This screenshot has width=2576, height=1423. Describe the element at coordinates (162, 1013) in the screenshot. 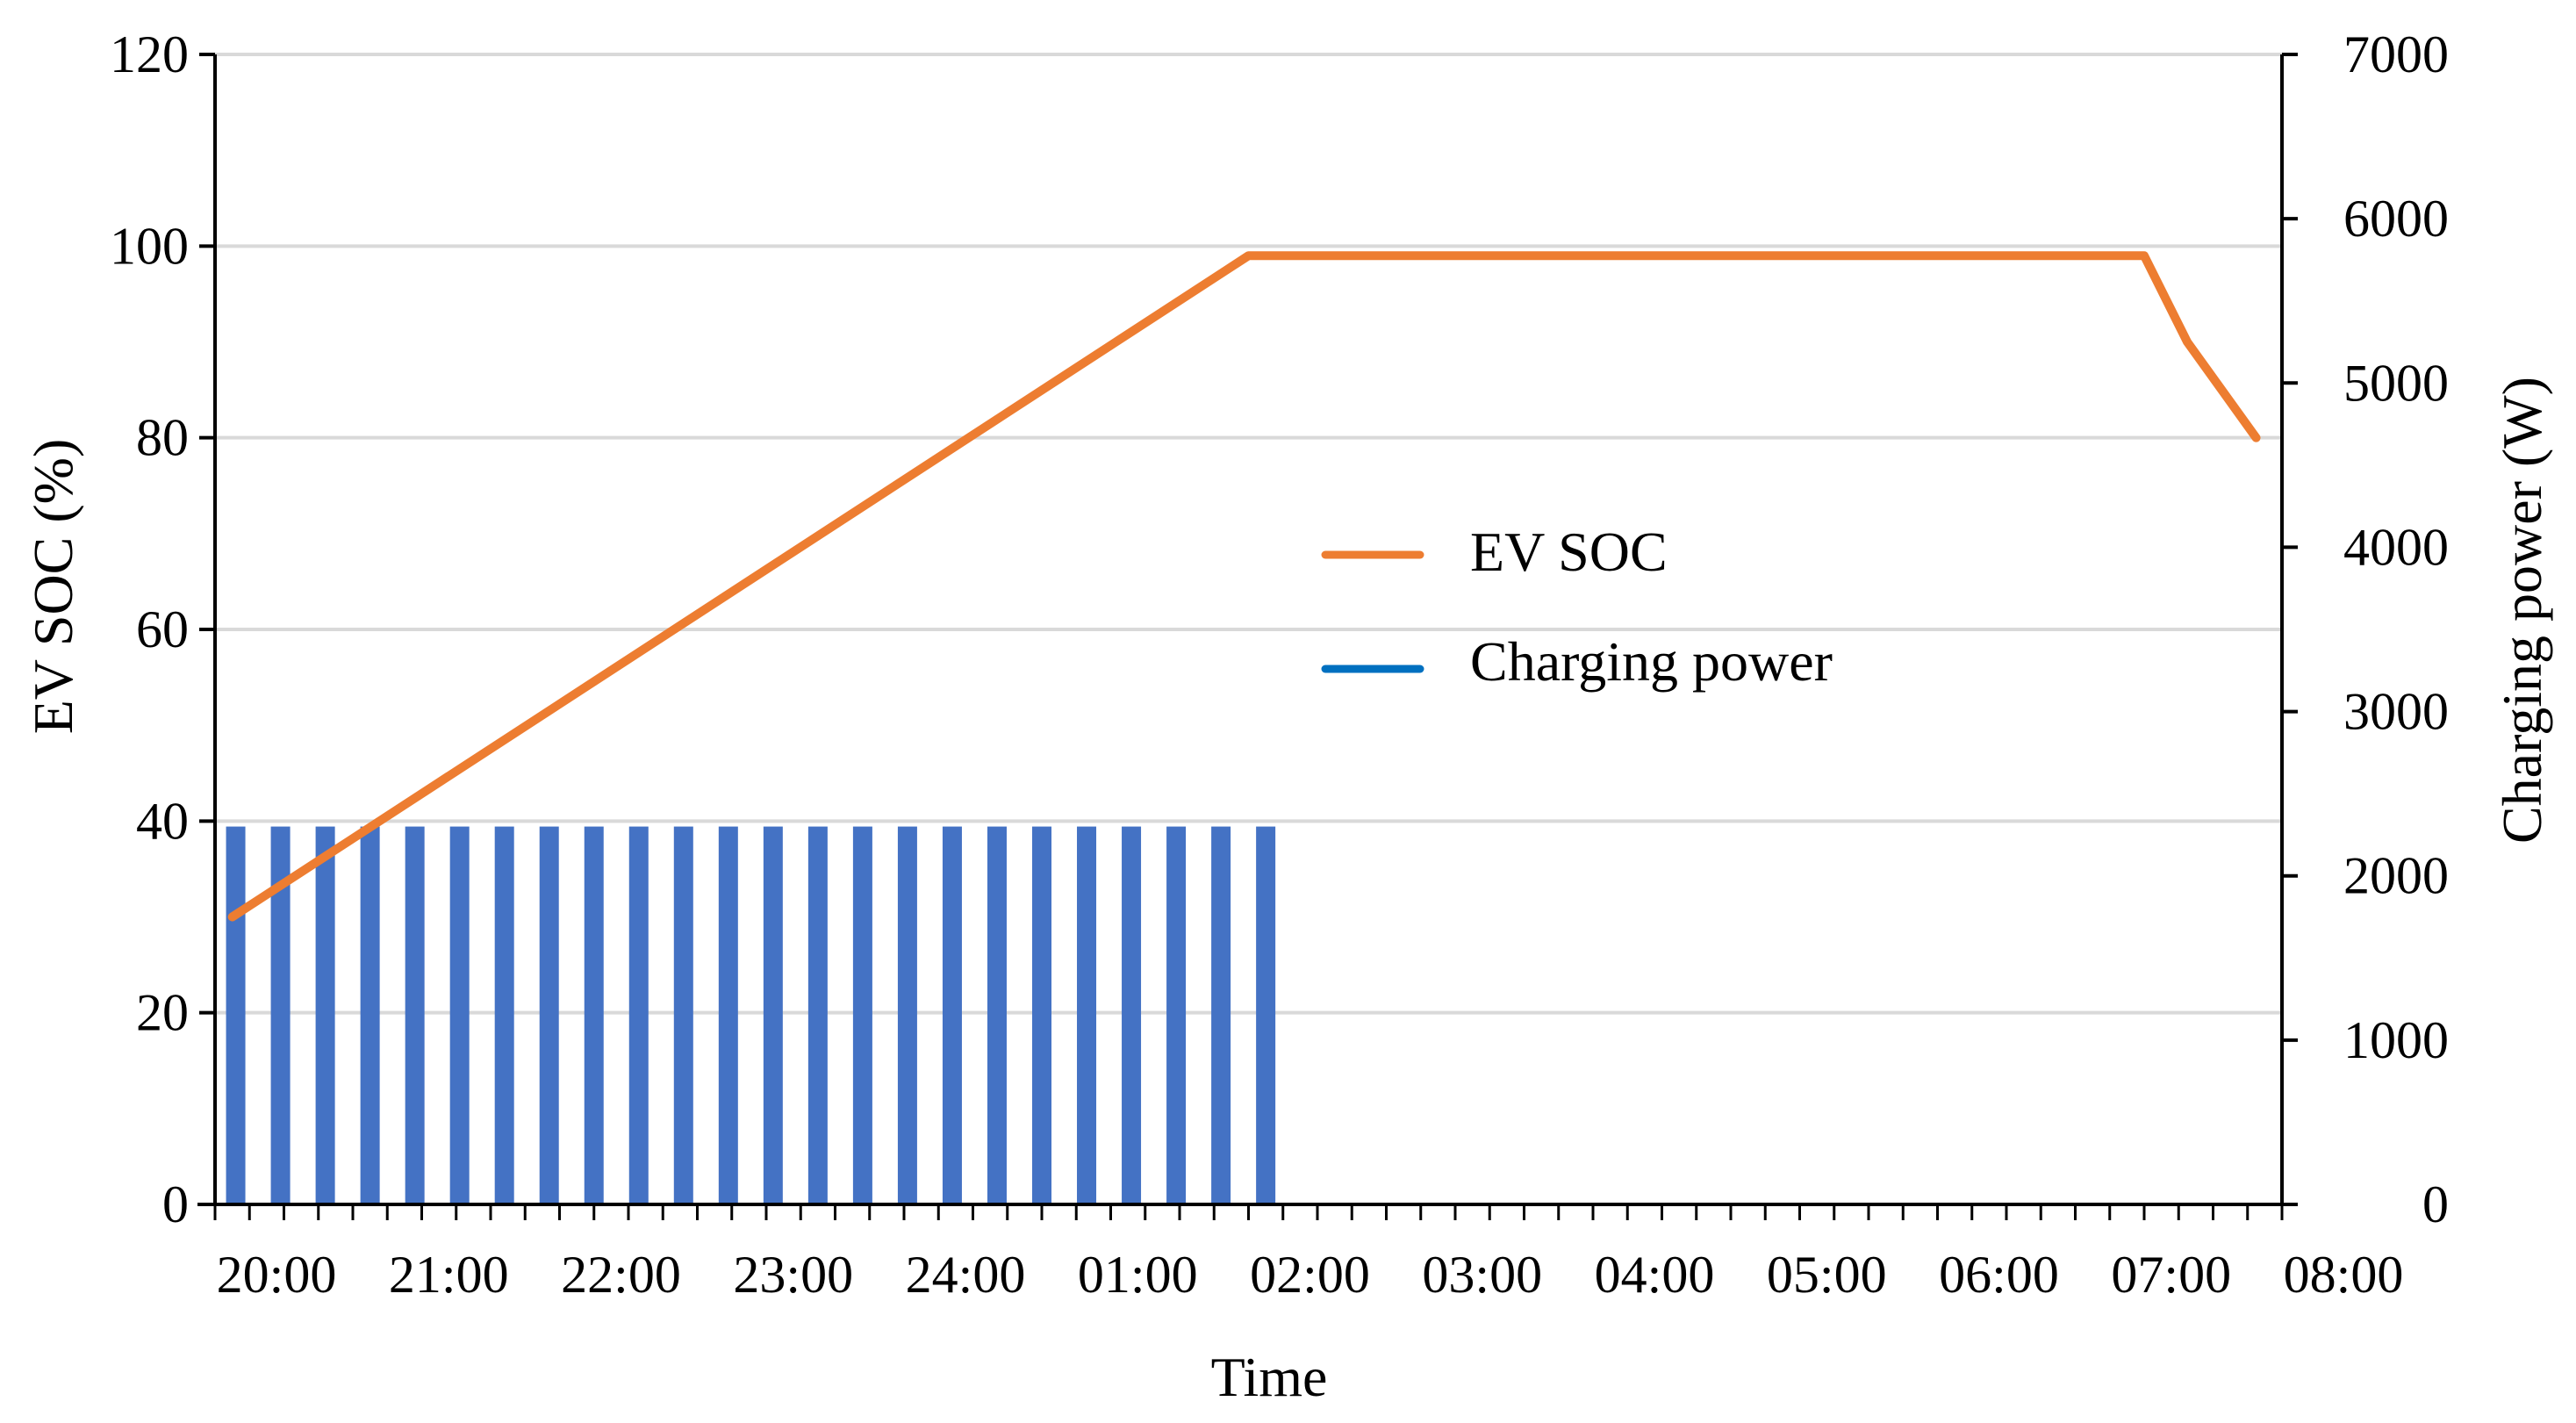

I see `tick-label-y-left-20: 20` at that location.